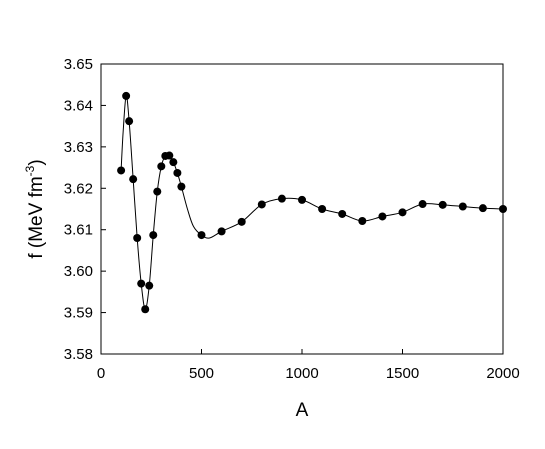  I want to click on x-tick-label: 2000, so click(502, 373).